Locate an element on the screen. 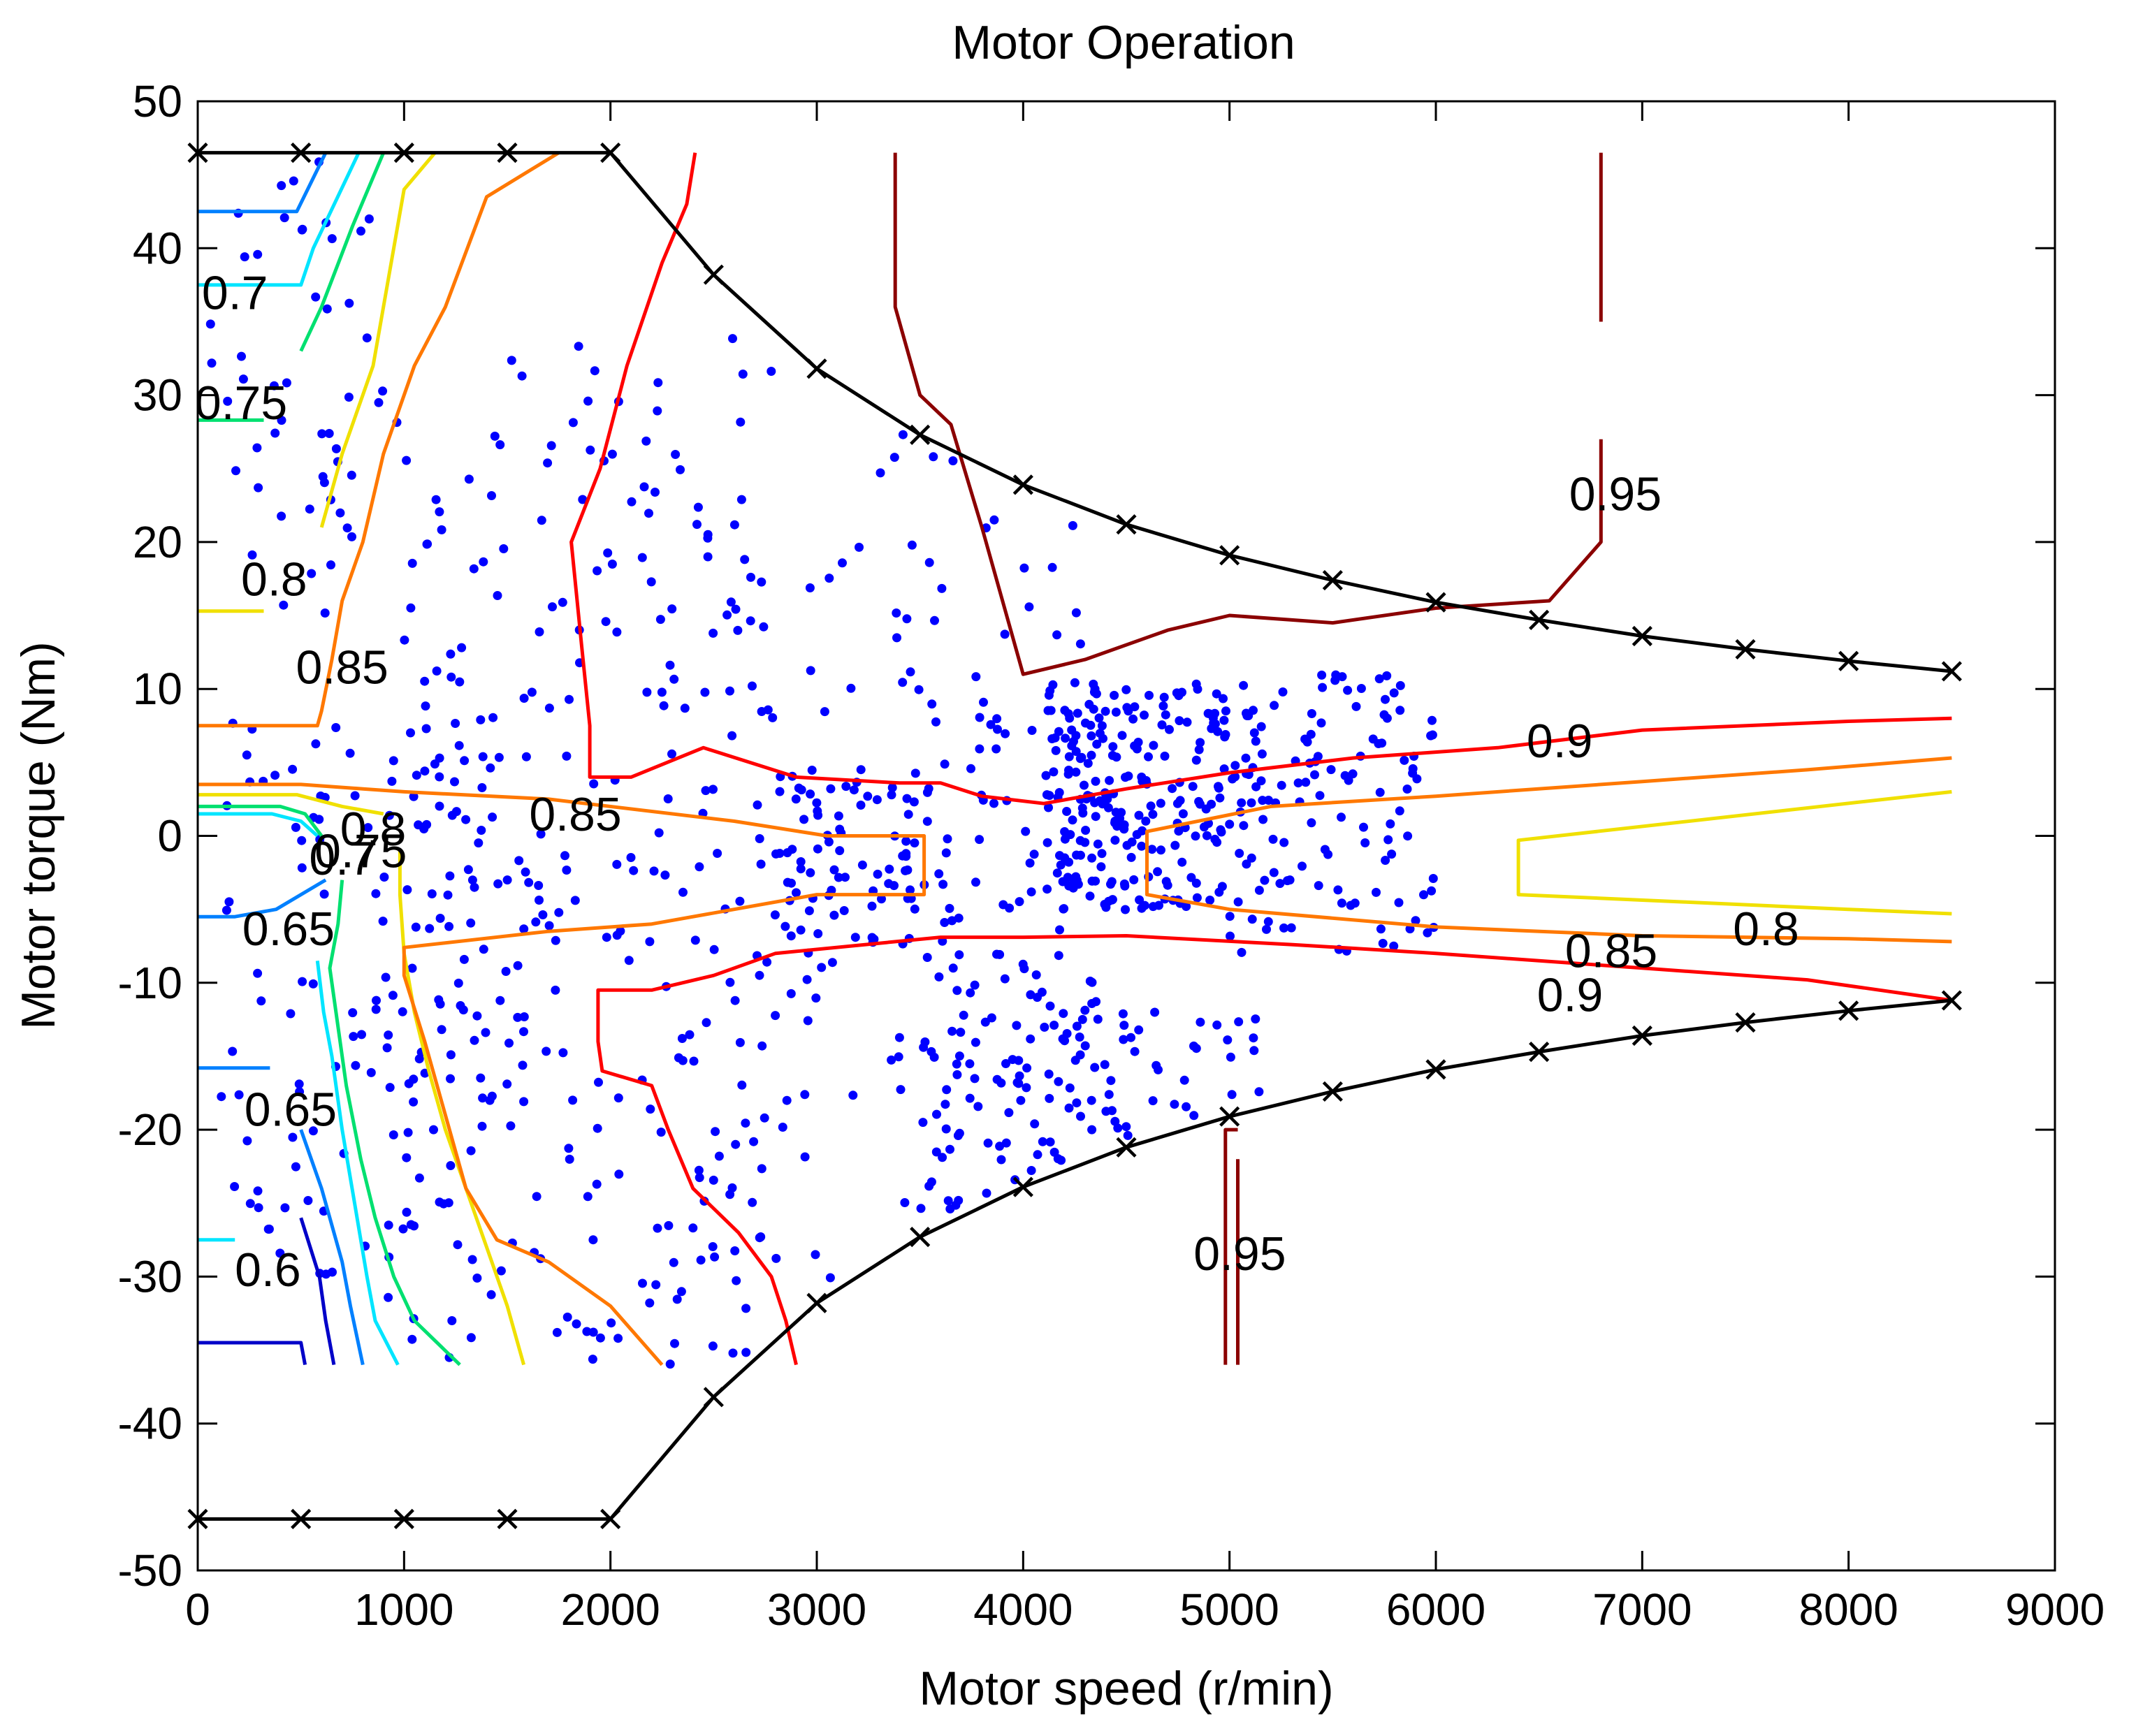  contour-label: 0.9 is located at coordinates (1560, 741).